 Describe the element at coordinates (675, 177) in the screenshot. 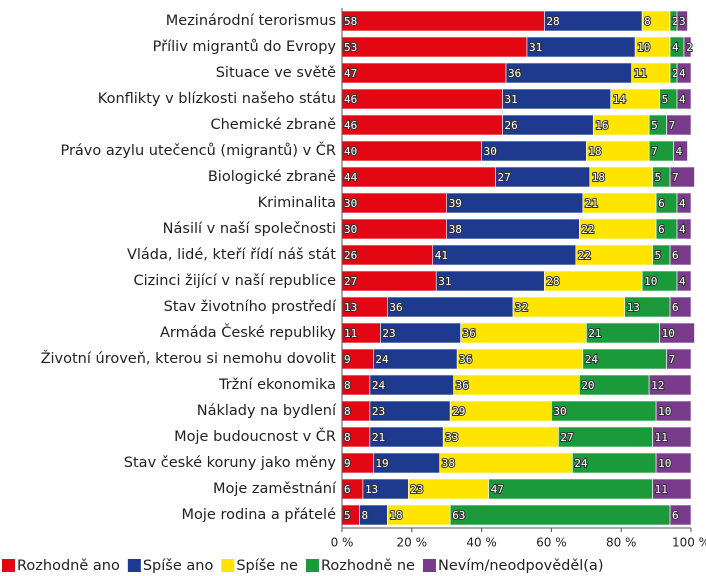

I see `value-label: 7` at that location.